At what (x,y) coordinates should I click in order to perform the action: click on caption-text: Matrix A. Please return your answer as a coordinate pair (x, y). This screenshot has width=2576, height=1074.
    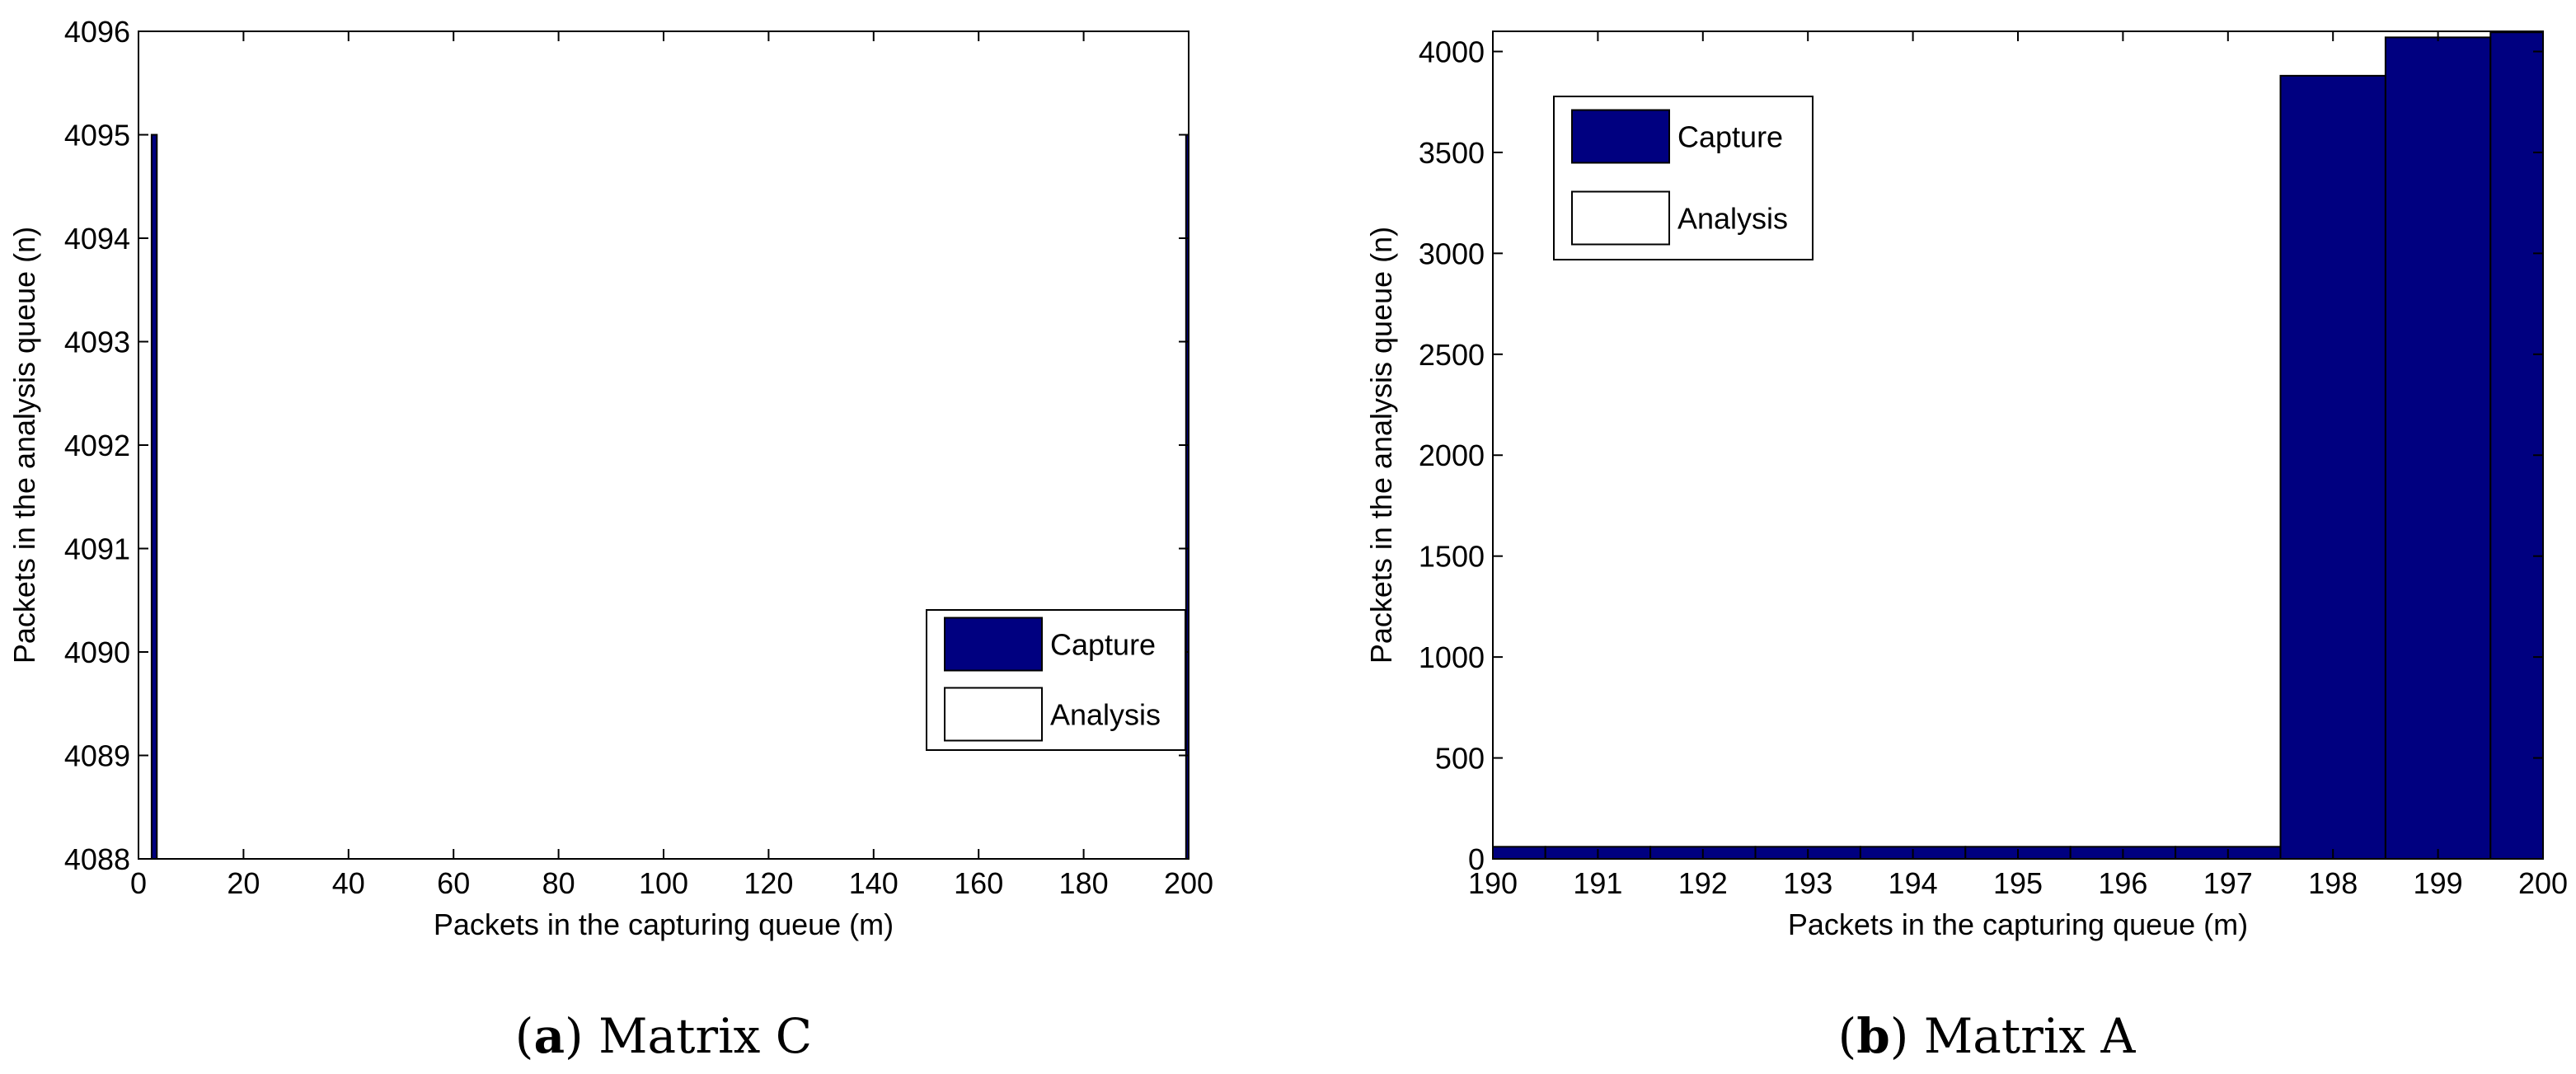
    Looking at the image, I should click on (2030, 1036).